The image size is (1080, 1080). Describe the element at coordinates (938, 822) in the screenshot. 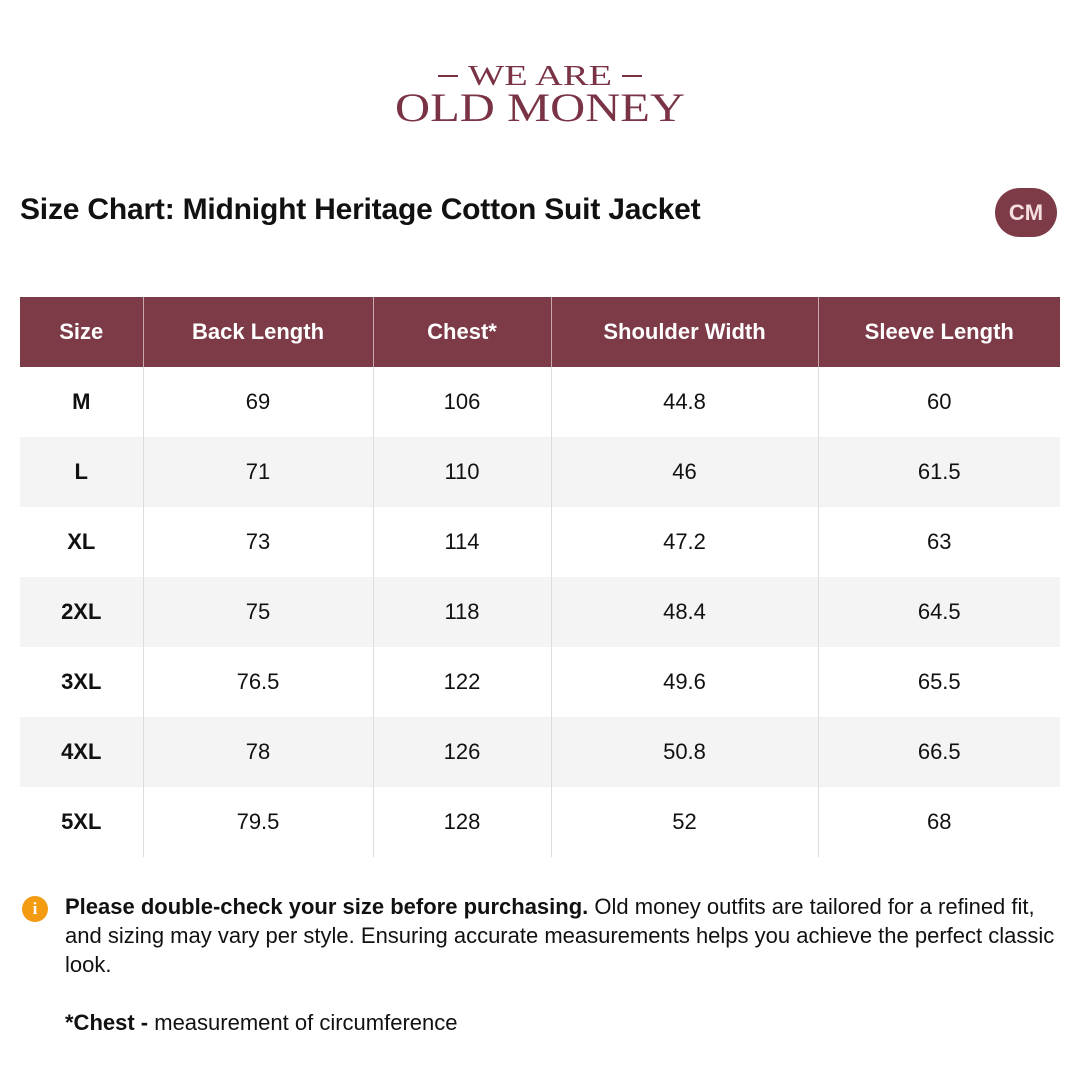

I see `measure-cell: 68` at that location.